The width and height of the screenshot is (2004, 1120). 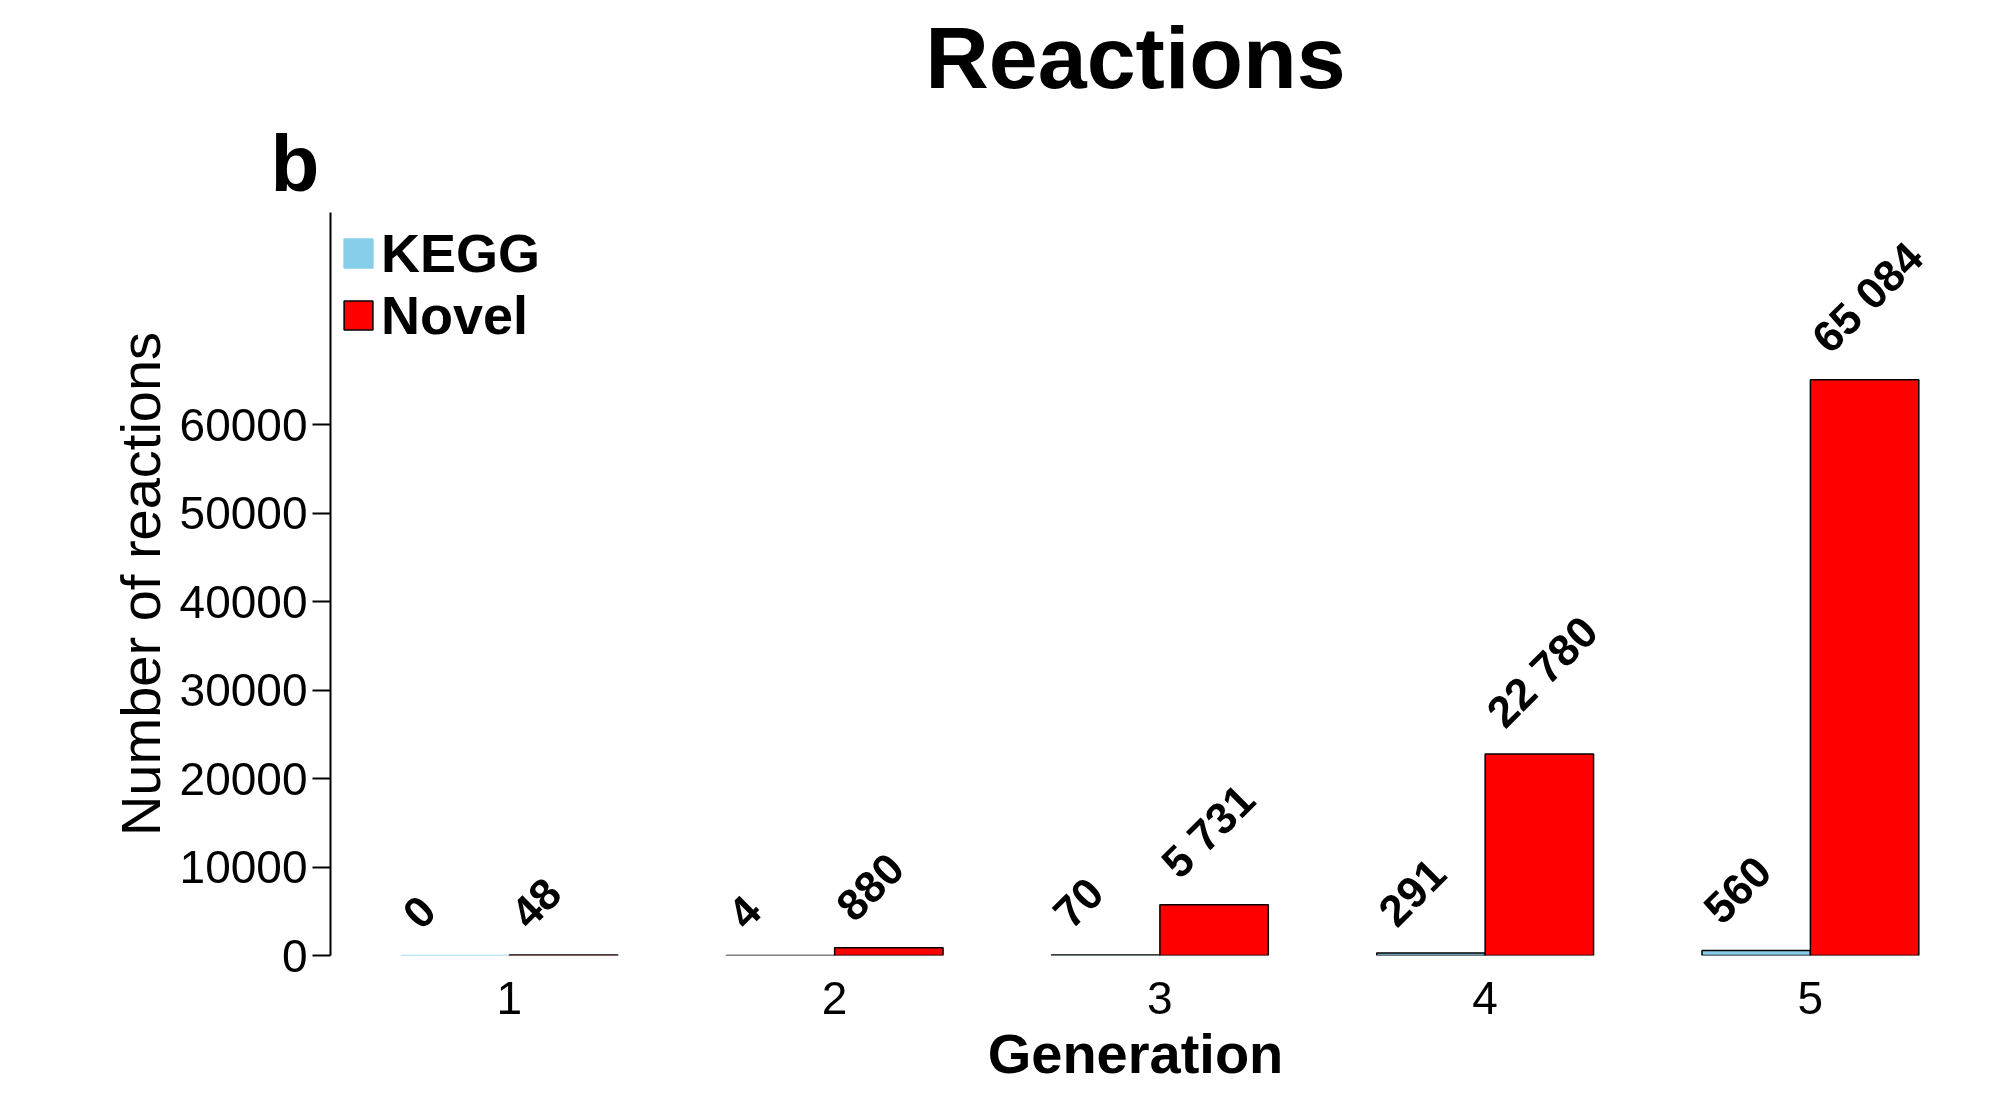 I want to click on data-label: 4, so click(x=744, y=911).